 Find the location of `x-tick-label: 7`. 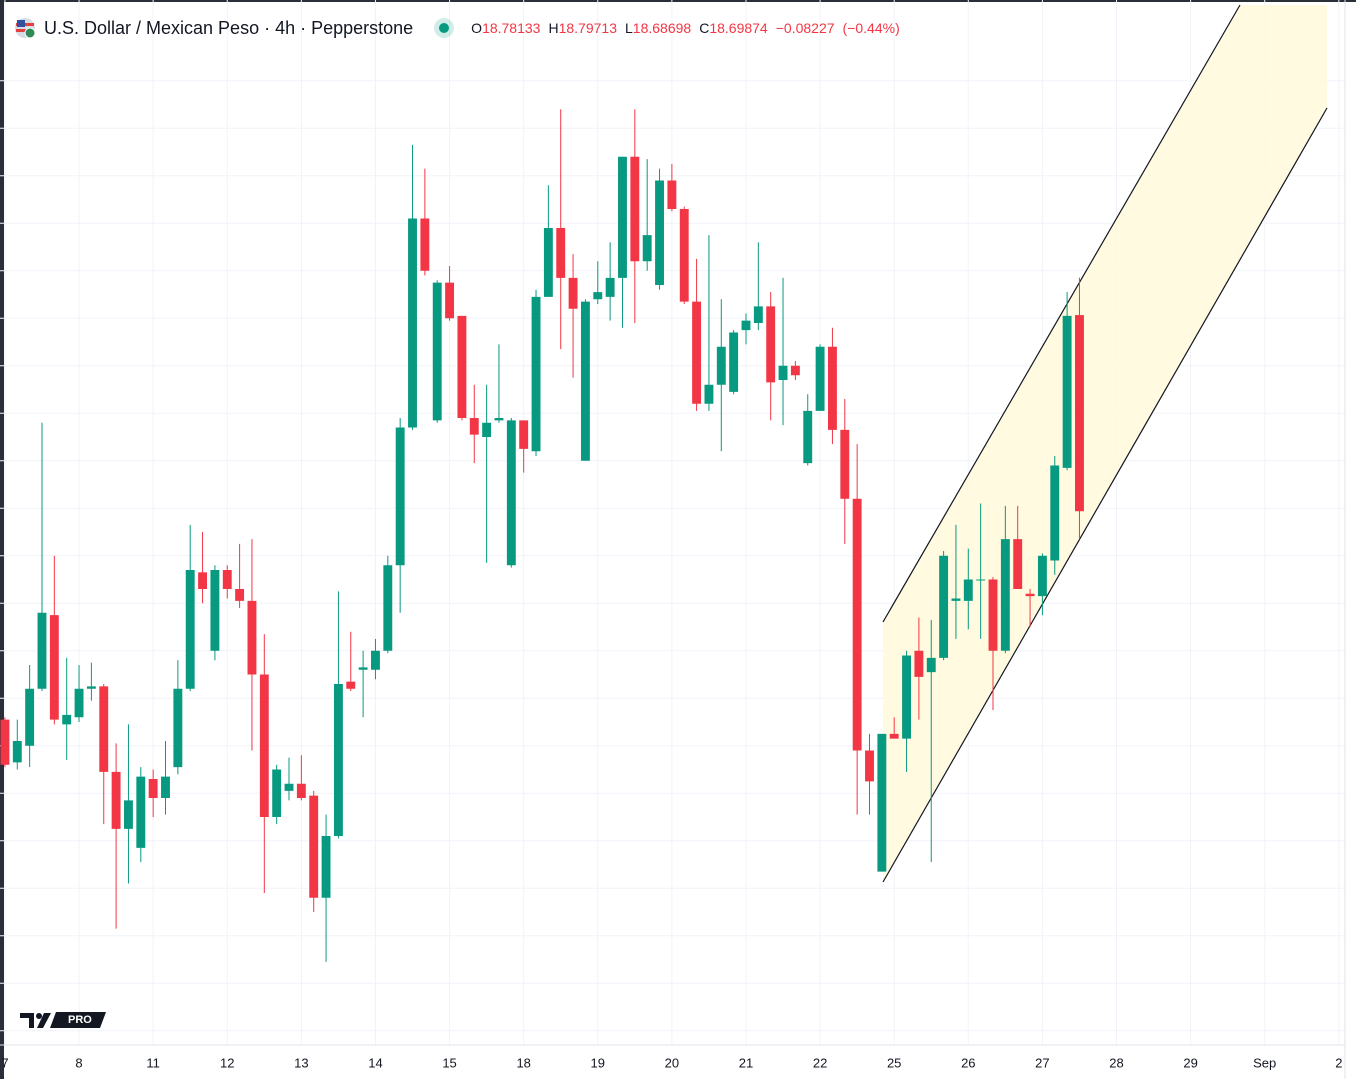

x-tick-label: 7 is located at coordinates (4, 1062).